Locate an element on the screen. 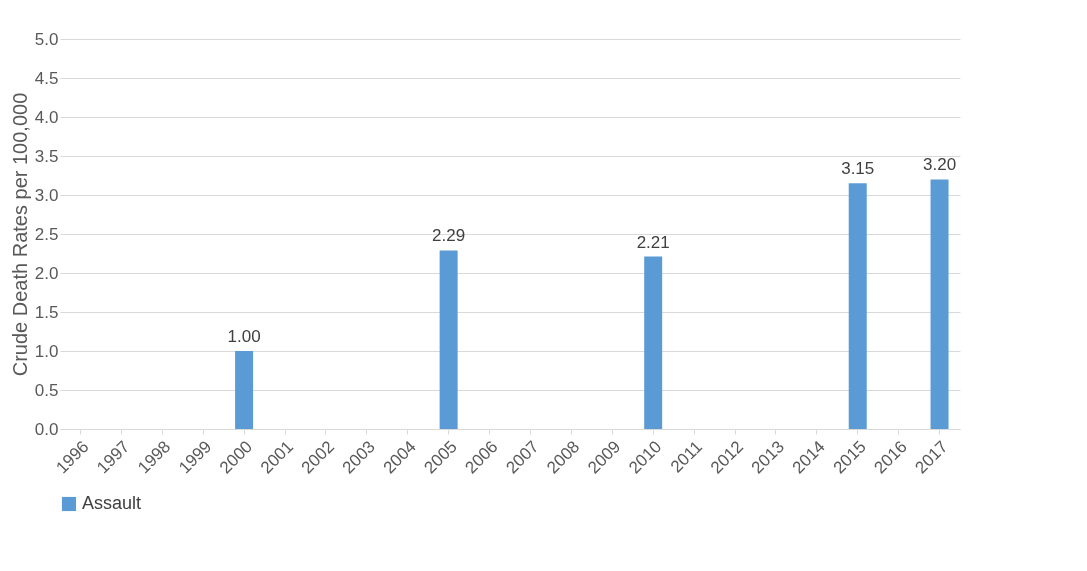 The width and height of the screenshot is (1087, 571). y-tick-label: 4.0 is located at coordinates (46, 117).